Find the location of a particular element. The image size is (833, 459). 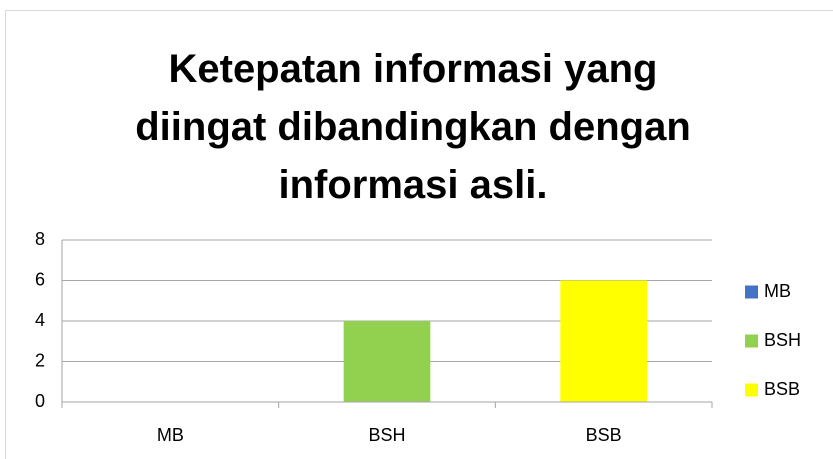

x-tick-label: BSH is located at coordinates (386, 435).